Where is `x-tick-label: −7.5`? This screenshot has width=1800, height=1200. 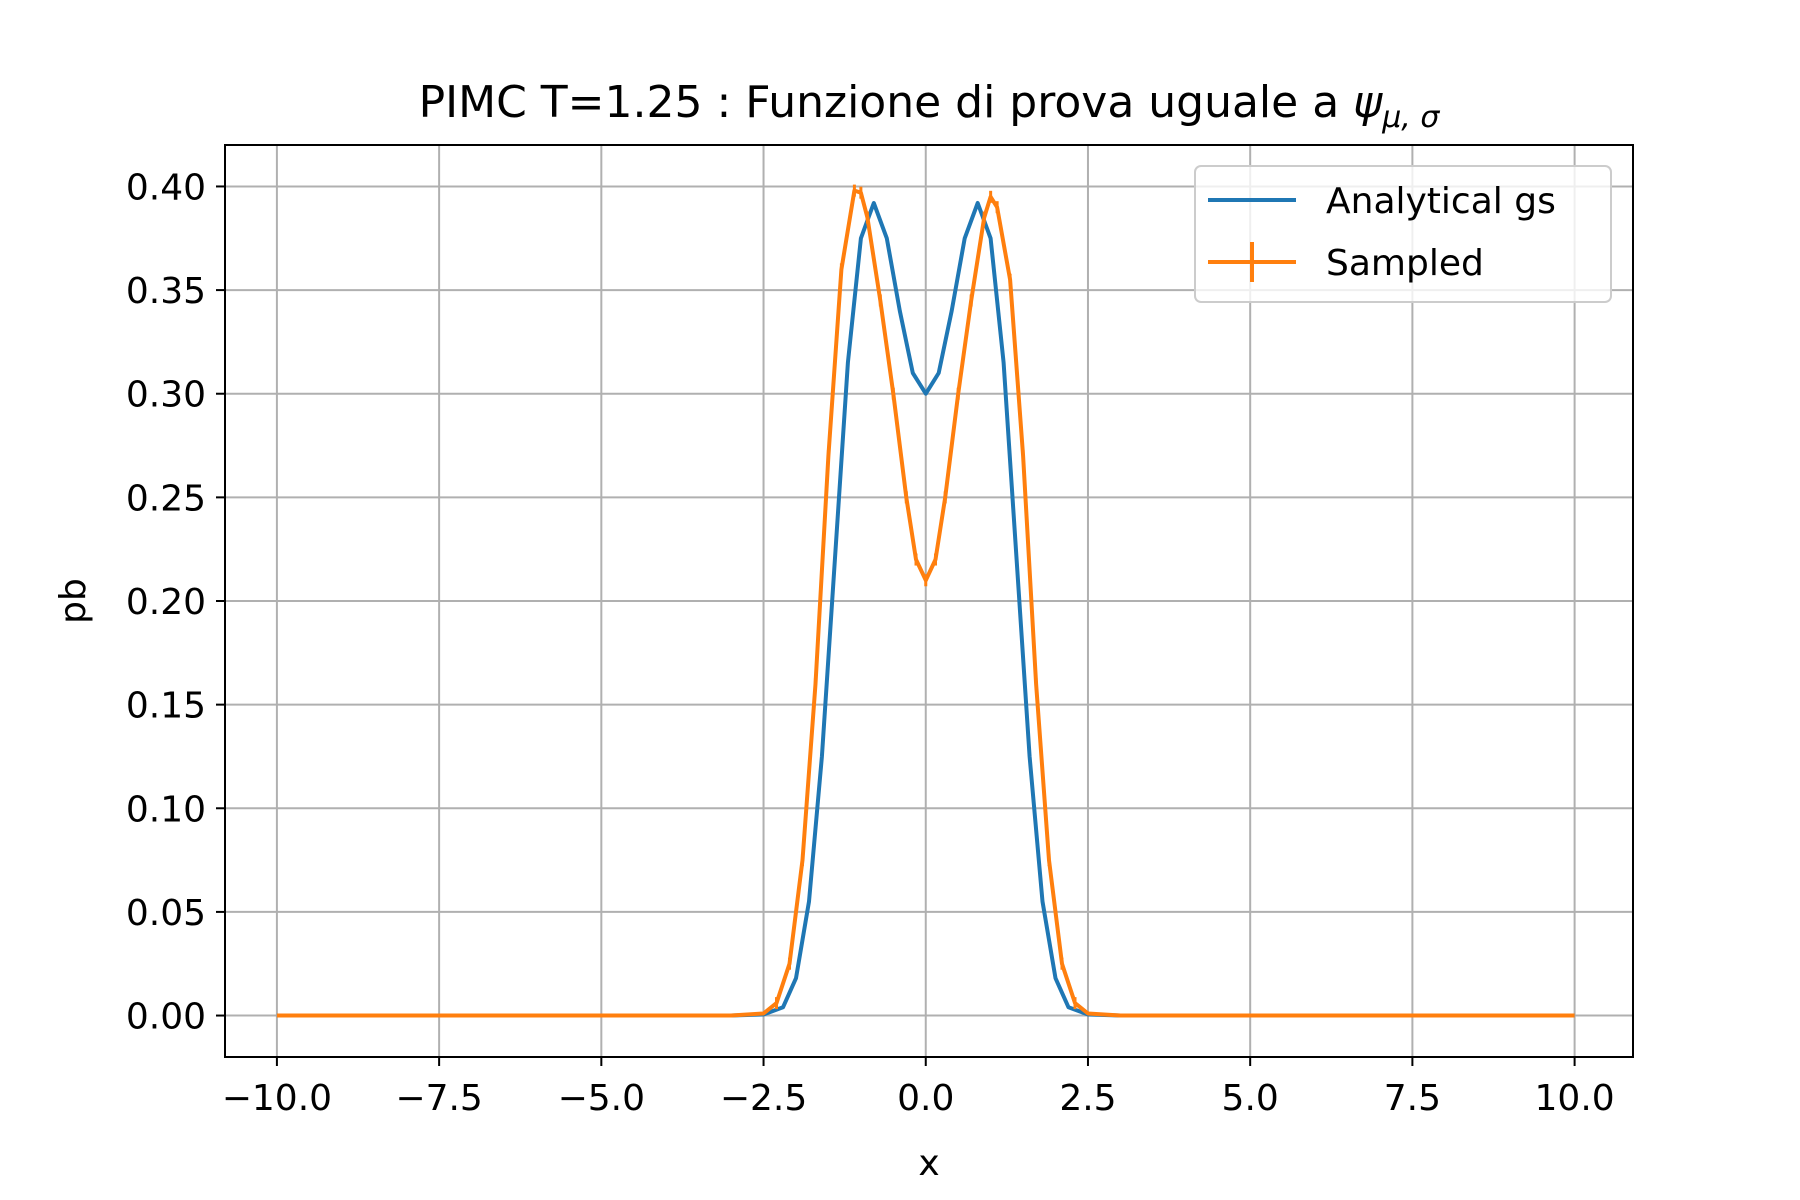 x-tick-label: −7.5 is located at coordinates (438, 1098).